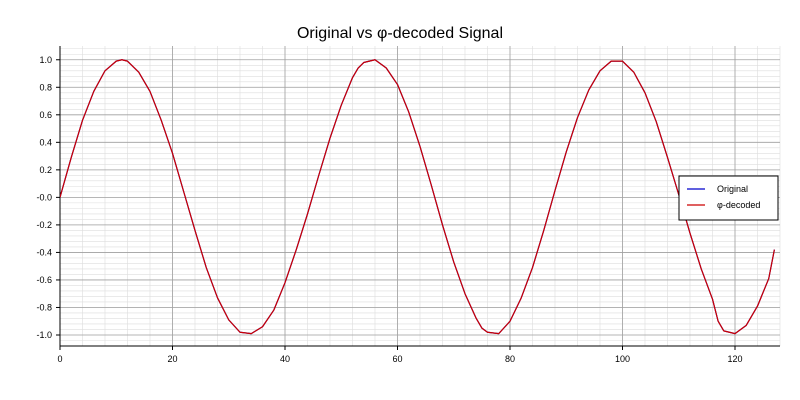 Image resolution: width=800 pixels, height=400 pixels. I want to click on y-tick-label: -0.2, so click(44, 225).